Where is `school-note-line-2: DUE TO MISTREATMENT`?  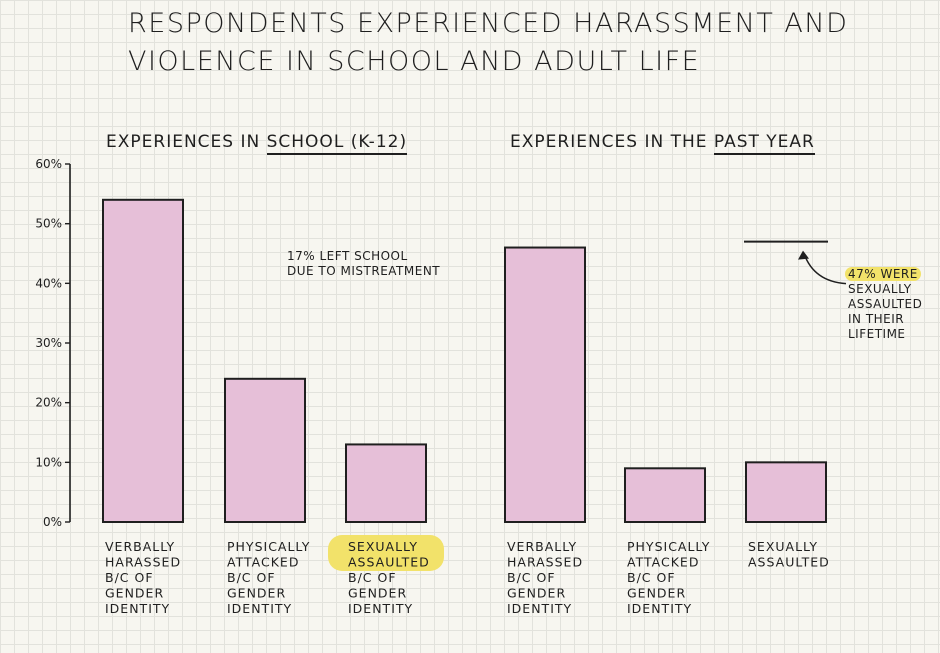 school-note-line-2: DUE TO MISTREATMENT is located at coordinates (364, 271).